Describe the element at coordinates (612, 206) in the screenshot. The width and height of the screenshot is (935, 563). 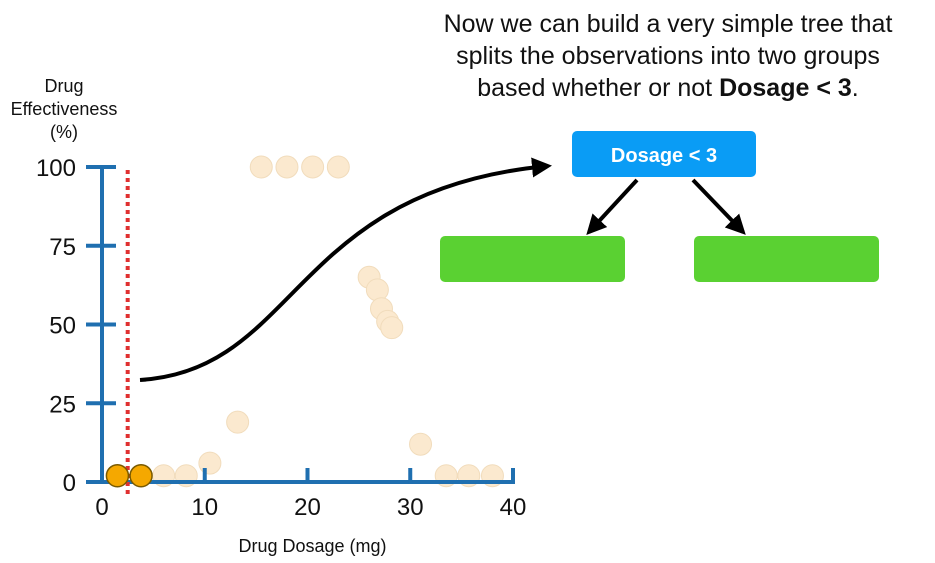
I see `tree-left-branch-arrow` at that location.